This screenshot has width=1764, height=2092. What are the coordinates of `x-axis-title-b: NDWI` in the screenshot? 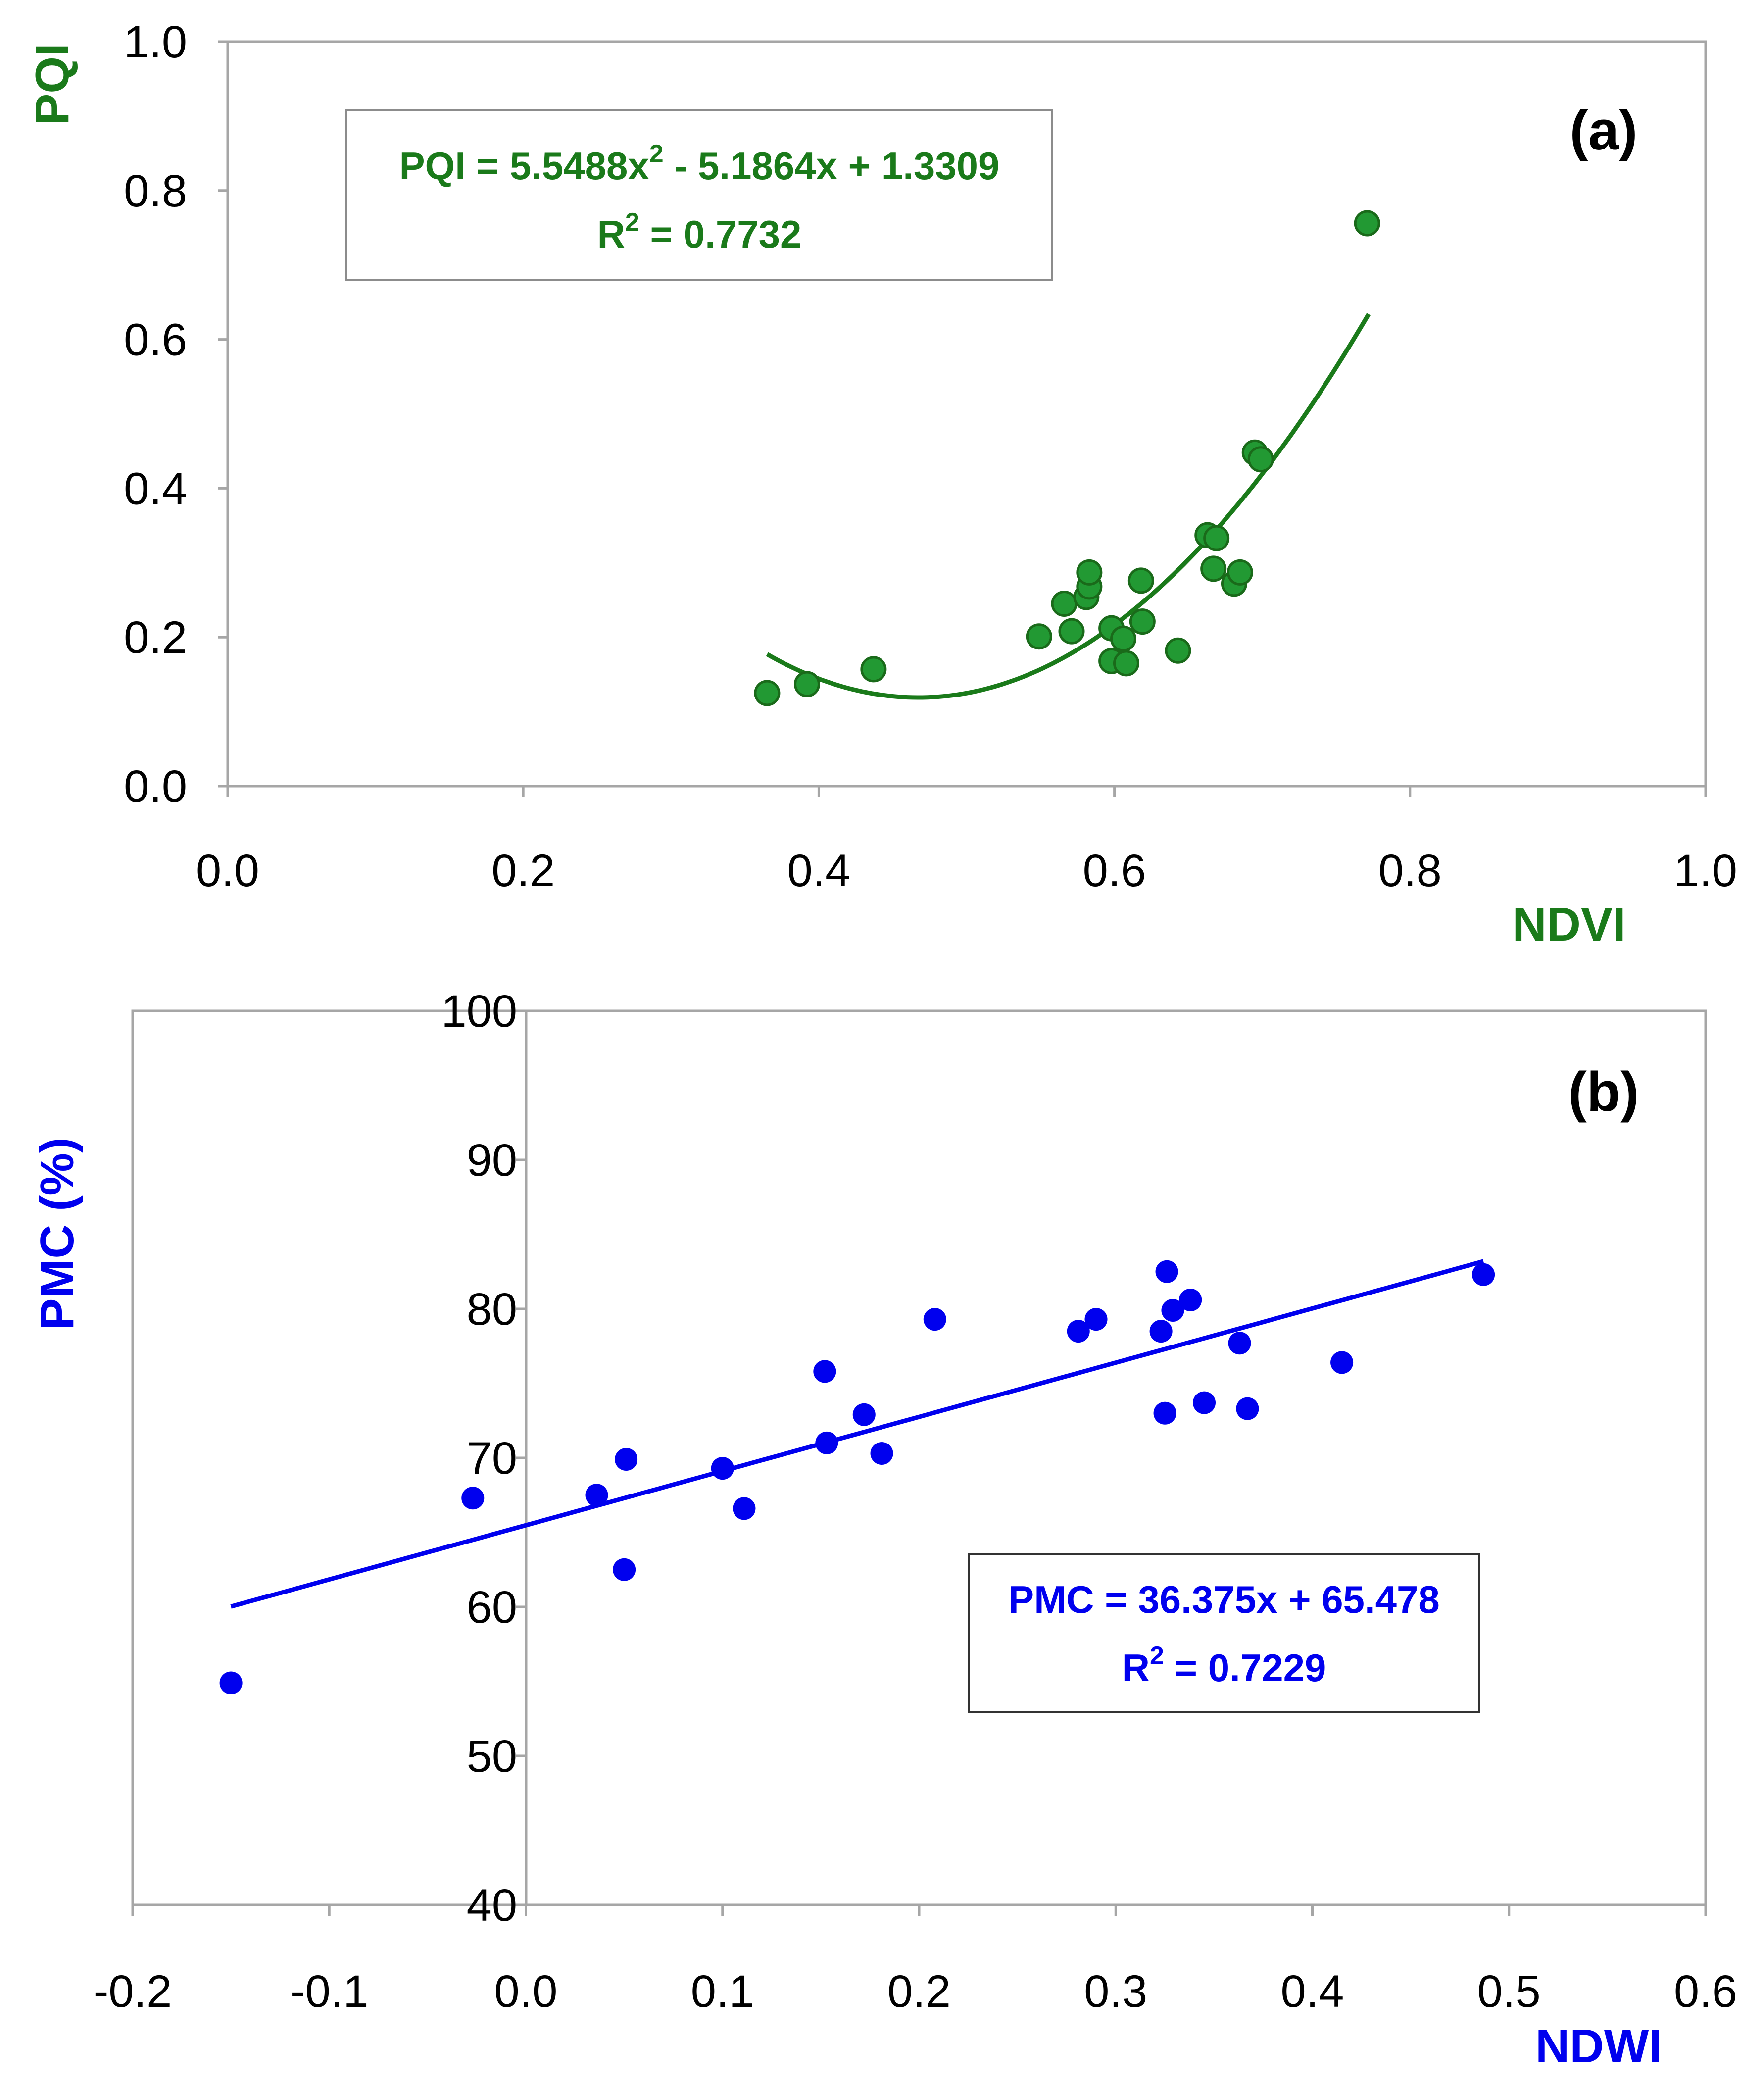 It's located at (1598, 2046).